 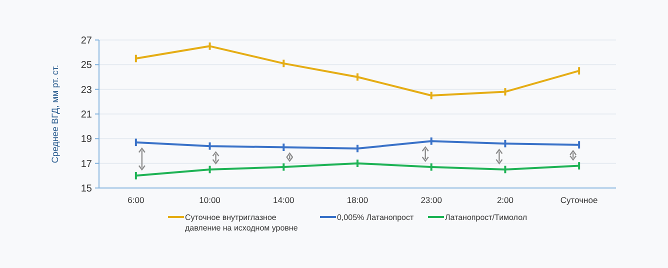 What do you see at coordinates (210, 199) in the screenshot?
I see `x-tick-label: 10:00` at bounding box center [210, 199].